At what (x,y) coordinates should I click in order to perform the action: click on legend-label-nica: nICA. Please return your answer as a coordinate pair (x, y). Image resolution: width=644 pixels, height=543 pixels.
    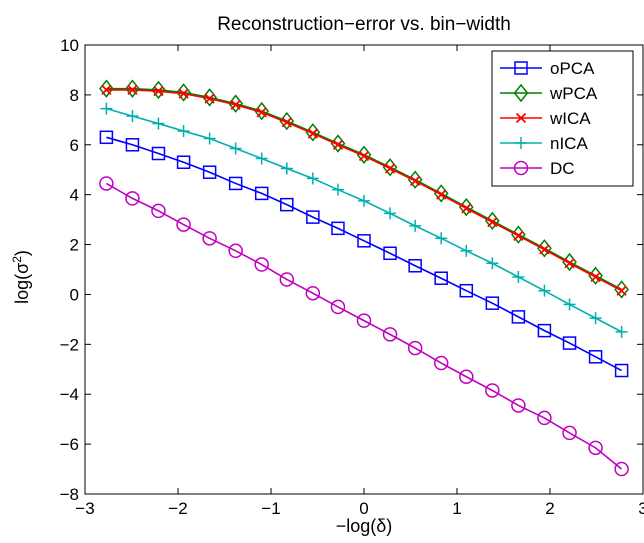
    Looking at the image, I should click on (569, 143).